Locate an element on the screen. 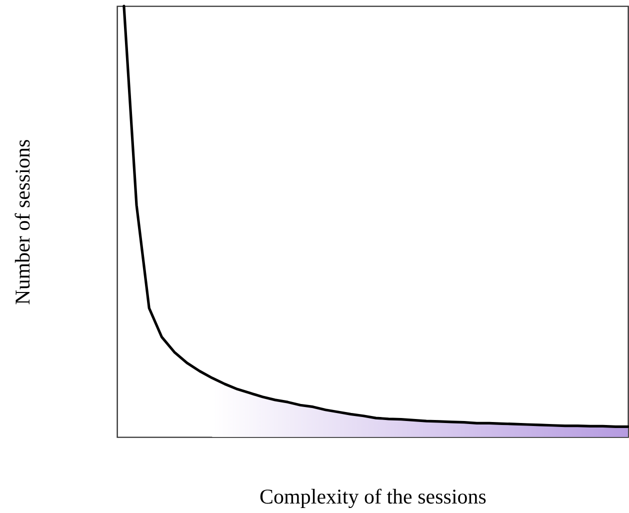 Image resolution: width=629 pixels, height=513 pixels. y-axis-title: Number of sessions is located at coordinates (22, 222).